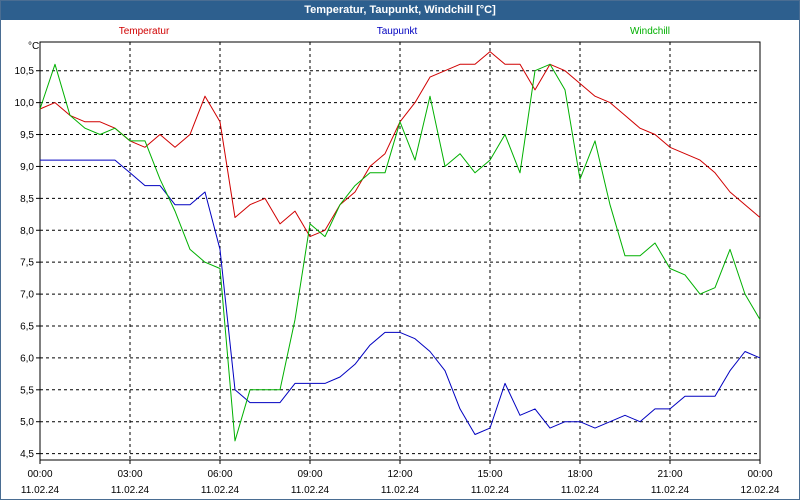 The width and height of the screenshot is (800, 500). What do you see at coordinates (650, 31) in the screenshot?
I see `legend-entry-windchill: Windchill` at bounding box center [650, 31].